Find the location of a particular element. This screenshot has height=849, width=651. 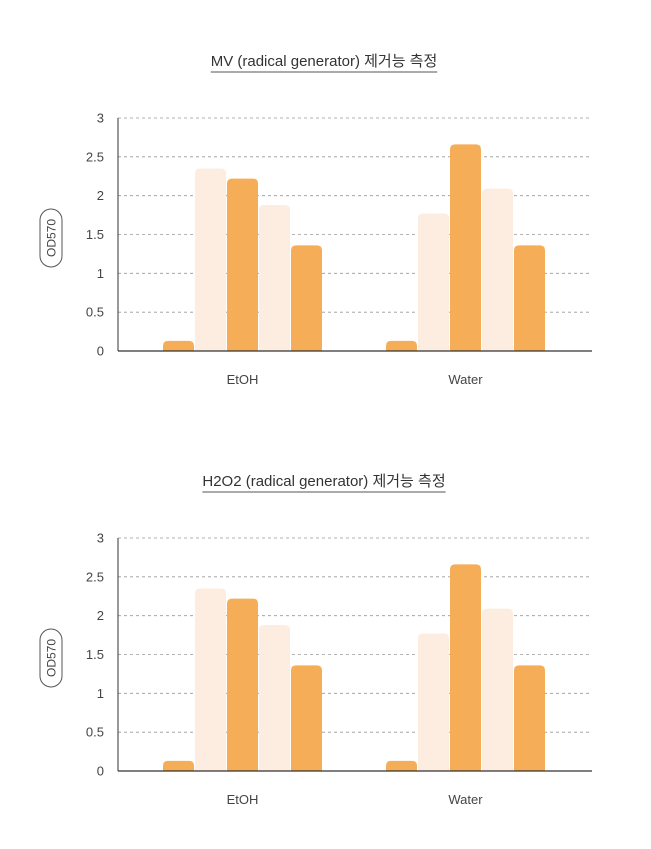

chart-title: MV (radical generator) 제거능 측정 is located at coordinates (324, 61).